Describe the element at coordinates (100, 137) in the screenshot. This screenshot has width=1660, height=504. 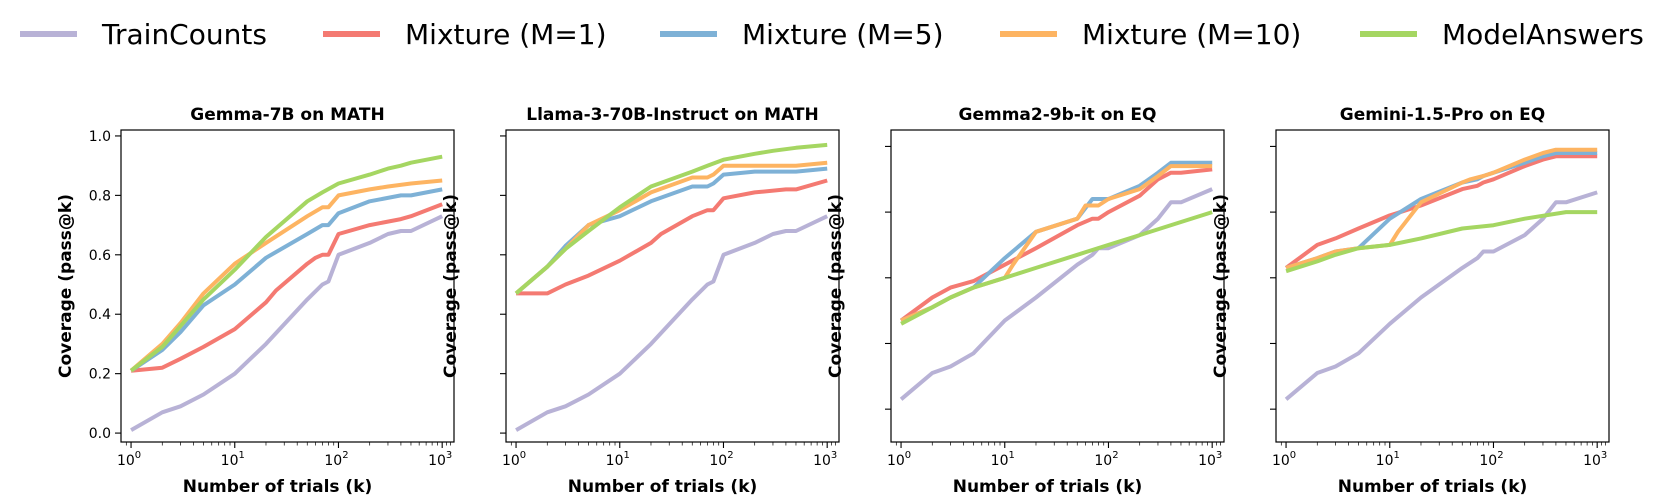
I see `y-tick-label: 1.0` at that location.